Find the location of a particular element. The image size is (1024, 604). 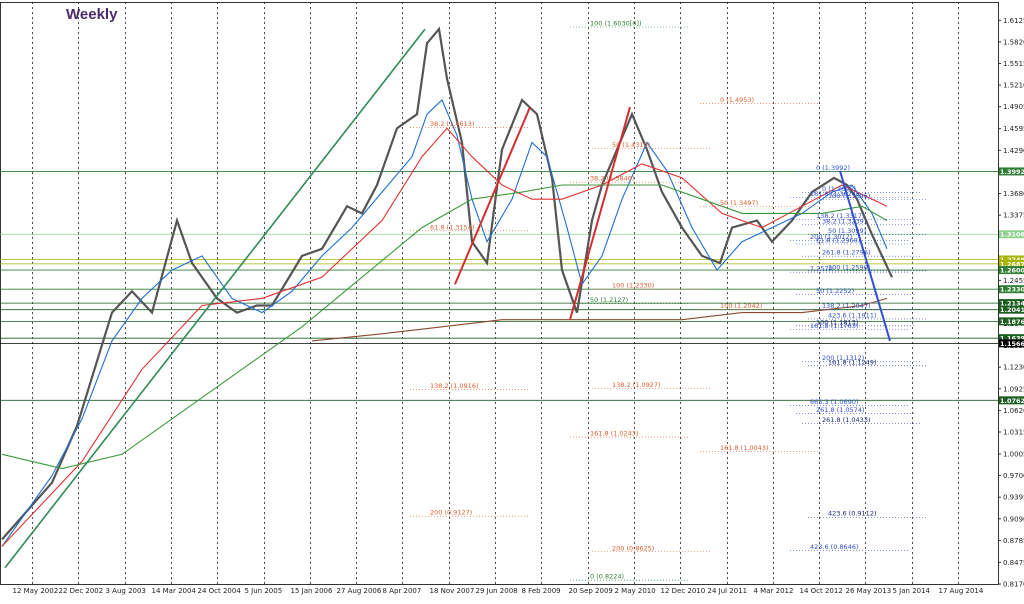

fib-annotation: 1.2570 is located at coordinates (821, 269).